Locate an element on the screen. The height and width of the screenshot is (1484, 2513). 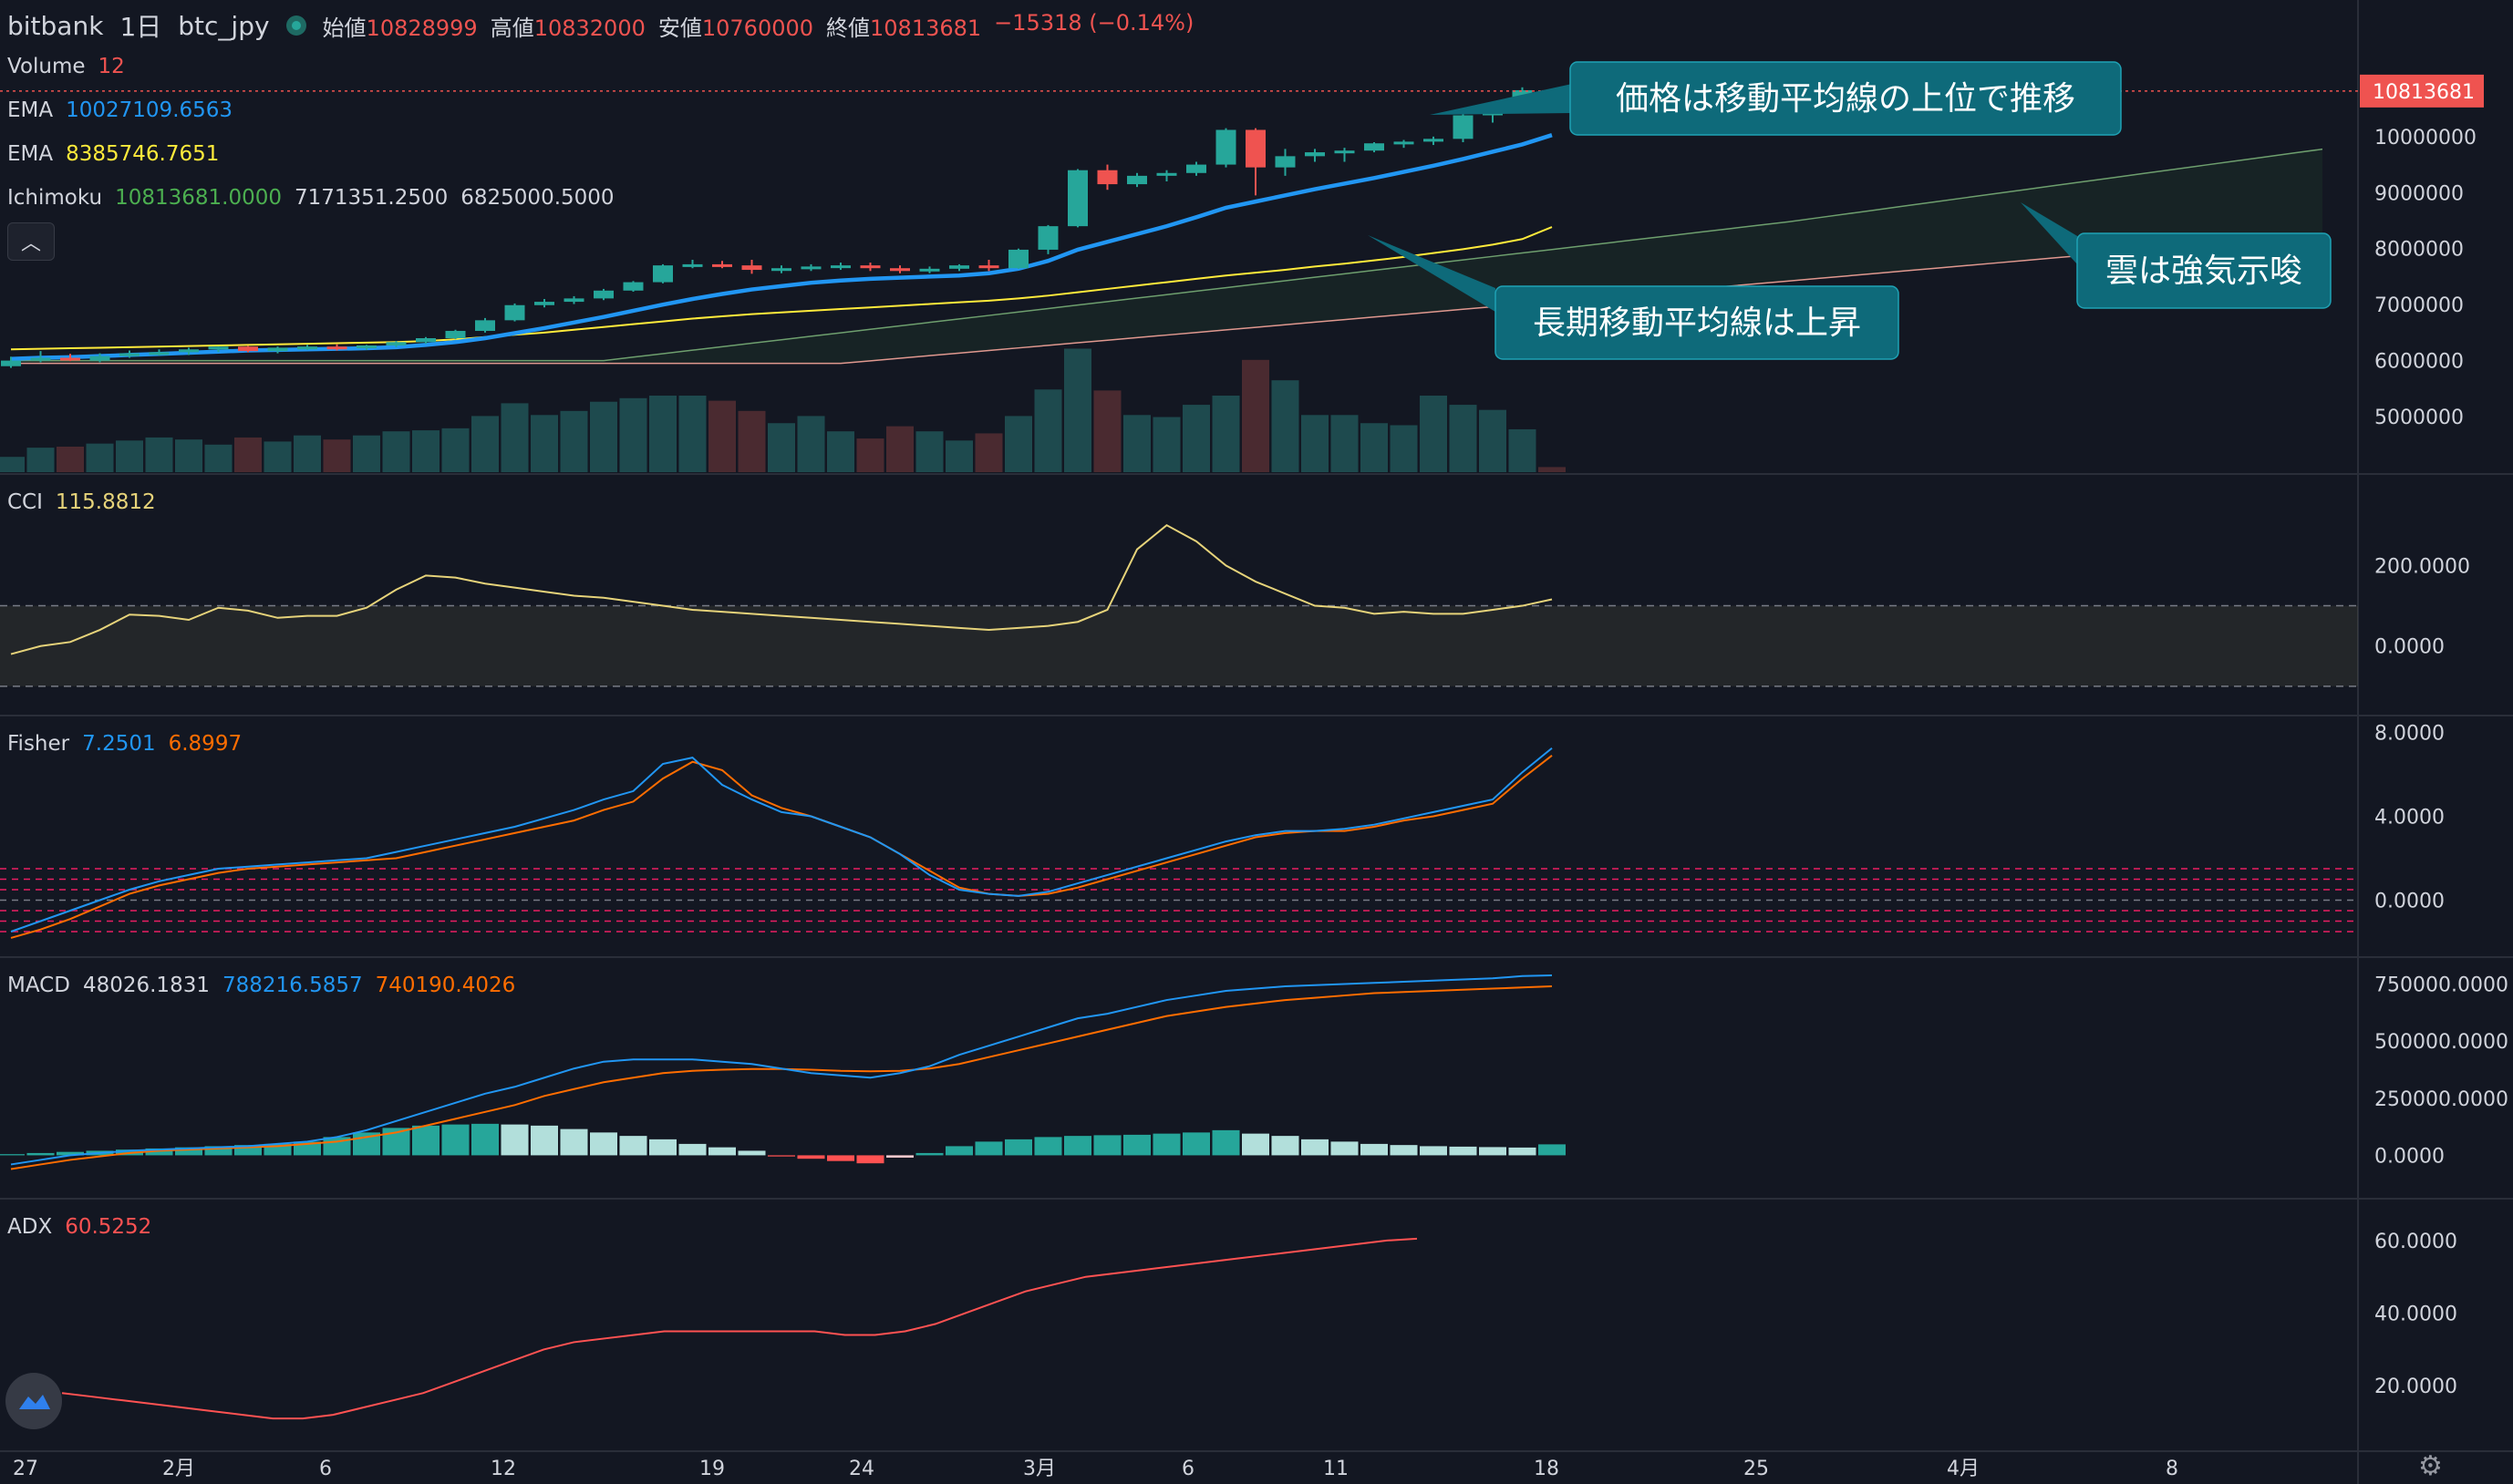
x-tick-label: 18 is located at coordinates (1546, 1469).